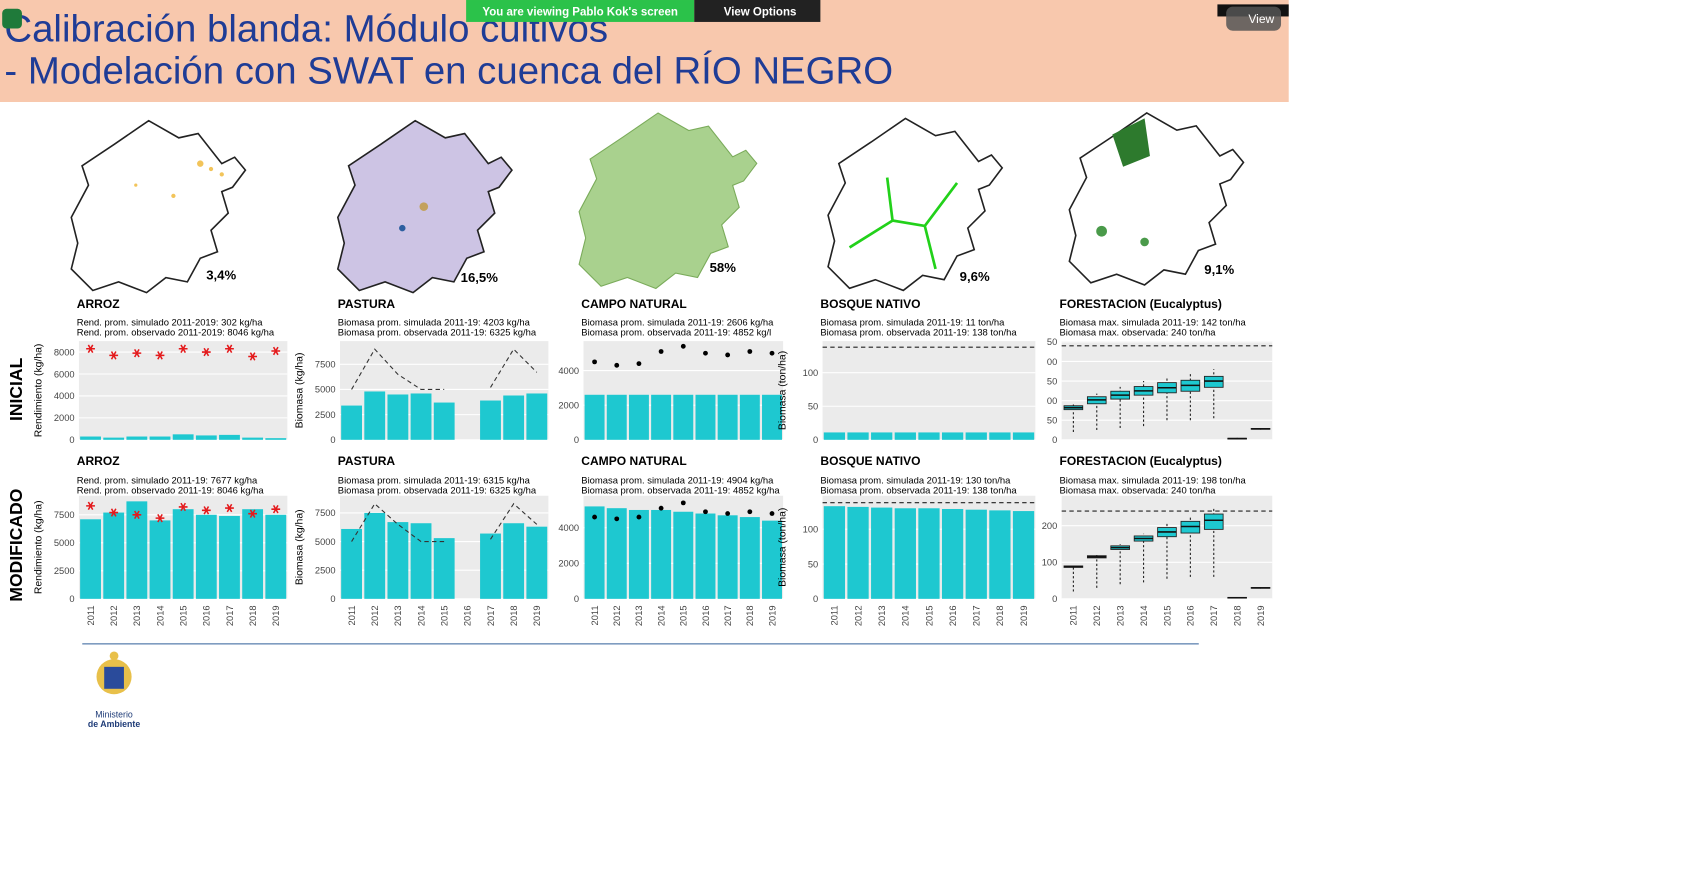 Image resolution: width=1700 pixels, height=873 pixels. Describe the element at coordinates (782, 547) in the screenshot. I see `y-axis-label: Biomasa (ton/ha)` at that location.